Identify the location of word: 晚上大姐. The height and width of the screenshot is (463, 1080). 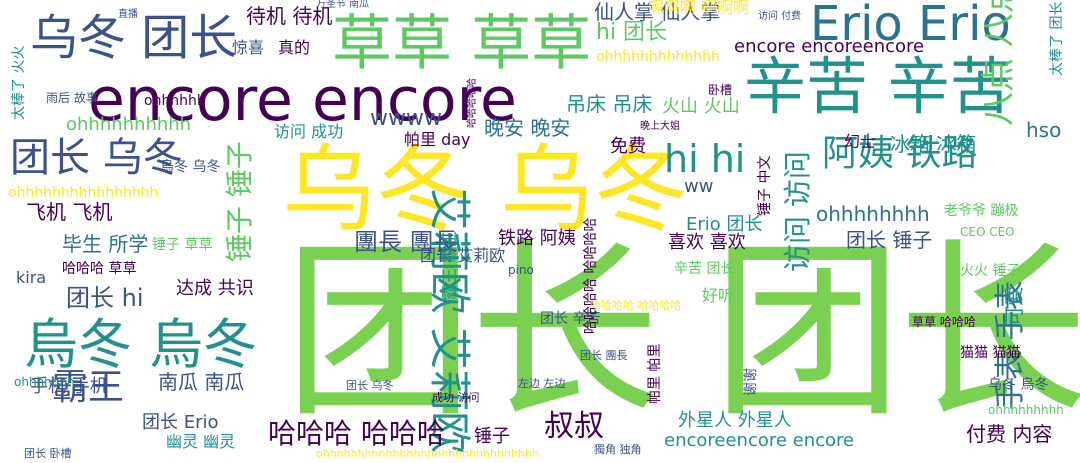
(660, 126).